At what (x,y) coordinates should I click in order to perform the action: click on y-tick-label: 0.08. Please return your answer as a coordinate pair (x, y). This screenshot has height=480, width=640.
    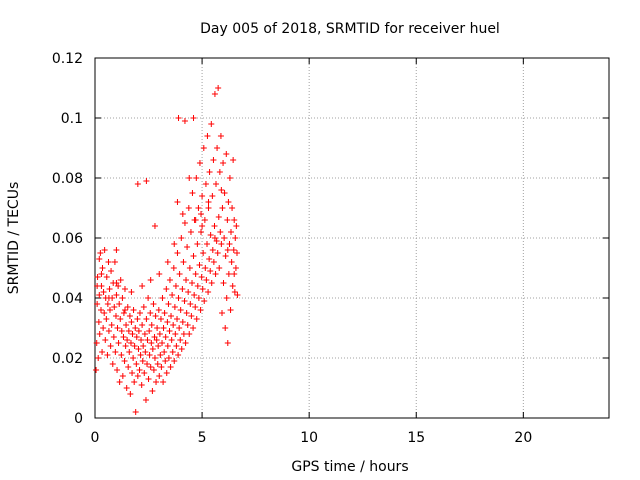
    Looking at the image, I should click on (67, 179).